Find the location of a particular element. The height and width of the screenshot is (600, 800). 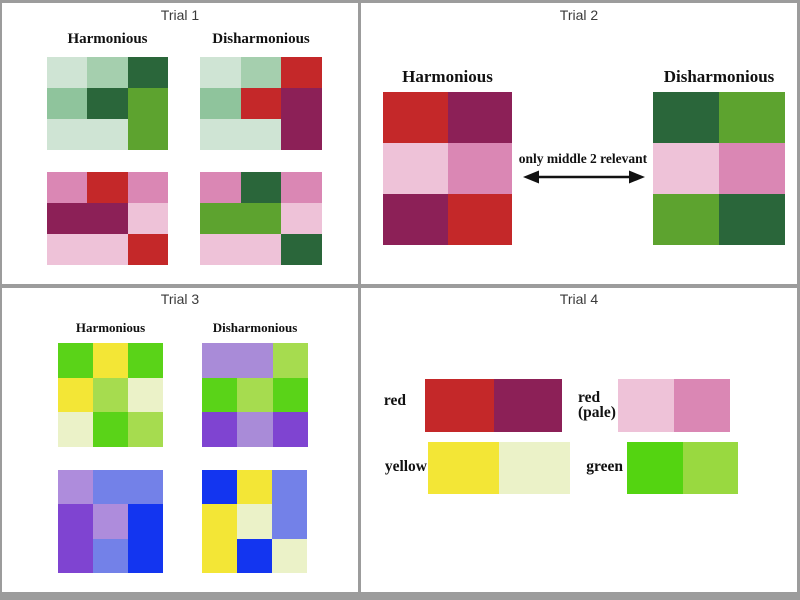

trial4-green-pair is located at coordinates (682, 468).